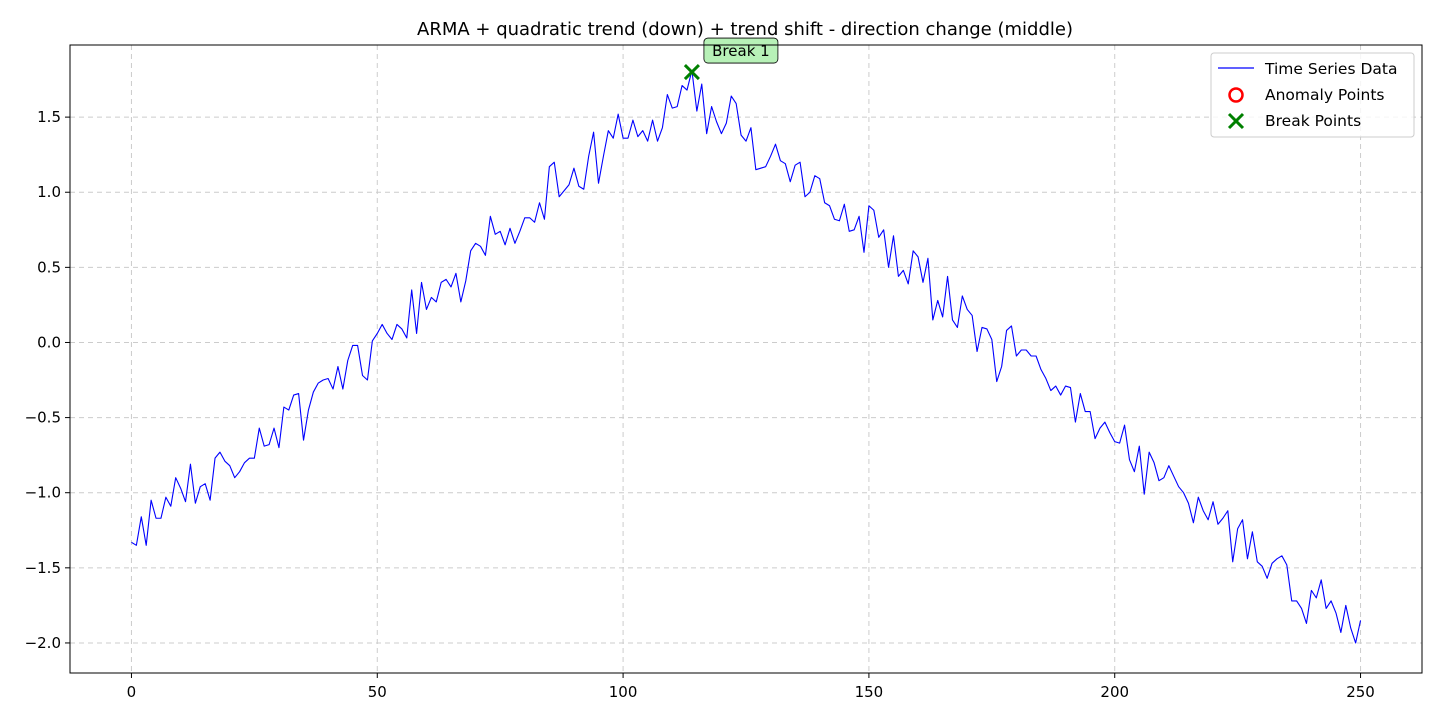 This screenshot has width=1440, height=720. Describe the element at coordinates (751, 687) in the screenshot. I see `x-axis: 0 50 100 150 200 250` at that location.